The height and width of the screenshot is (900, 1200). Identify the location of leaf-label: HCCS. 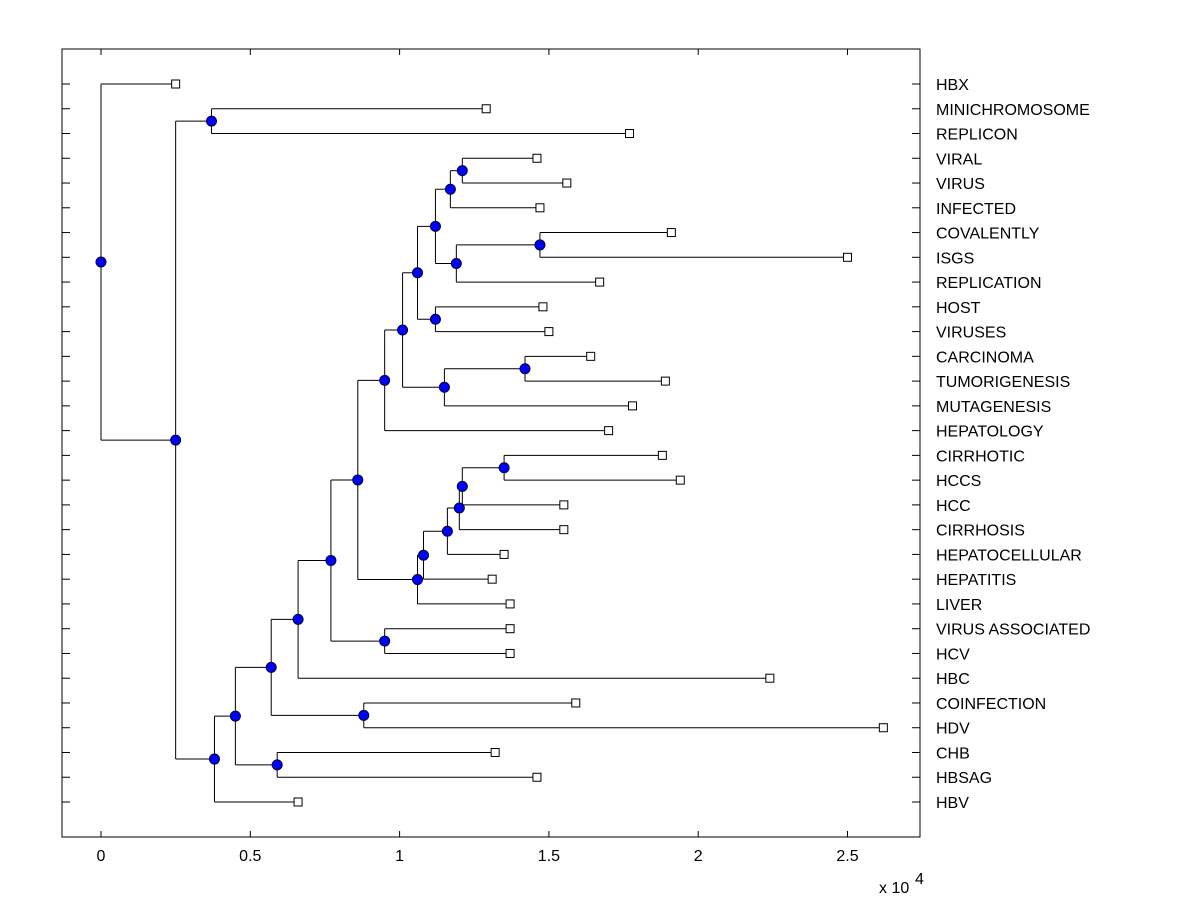
(958, 481).